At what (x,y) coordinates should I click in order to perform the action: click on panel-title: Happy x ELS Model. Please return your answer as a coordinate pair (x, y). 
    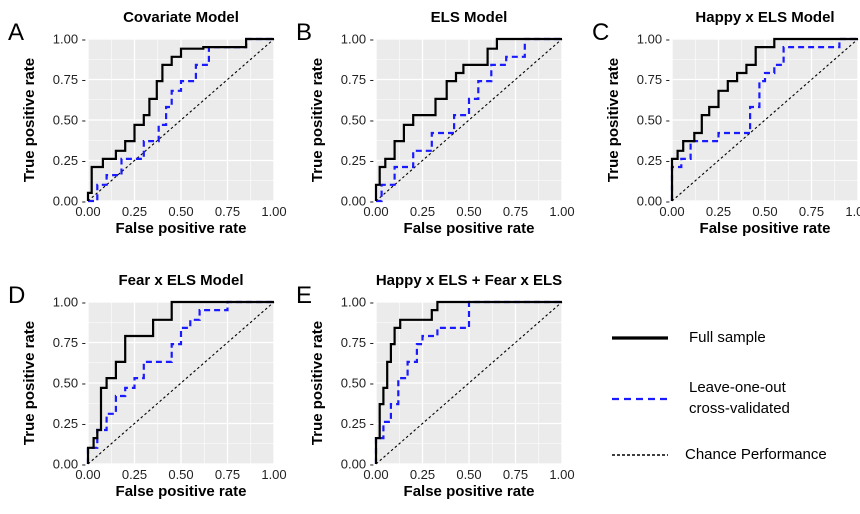
    Looking at the image, I should click on (764, 17).